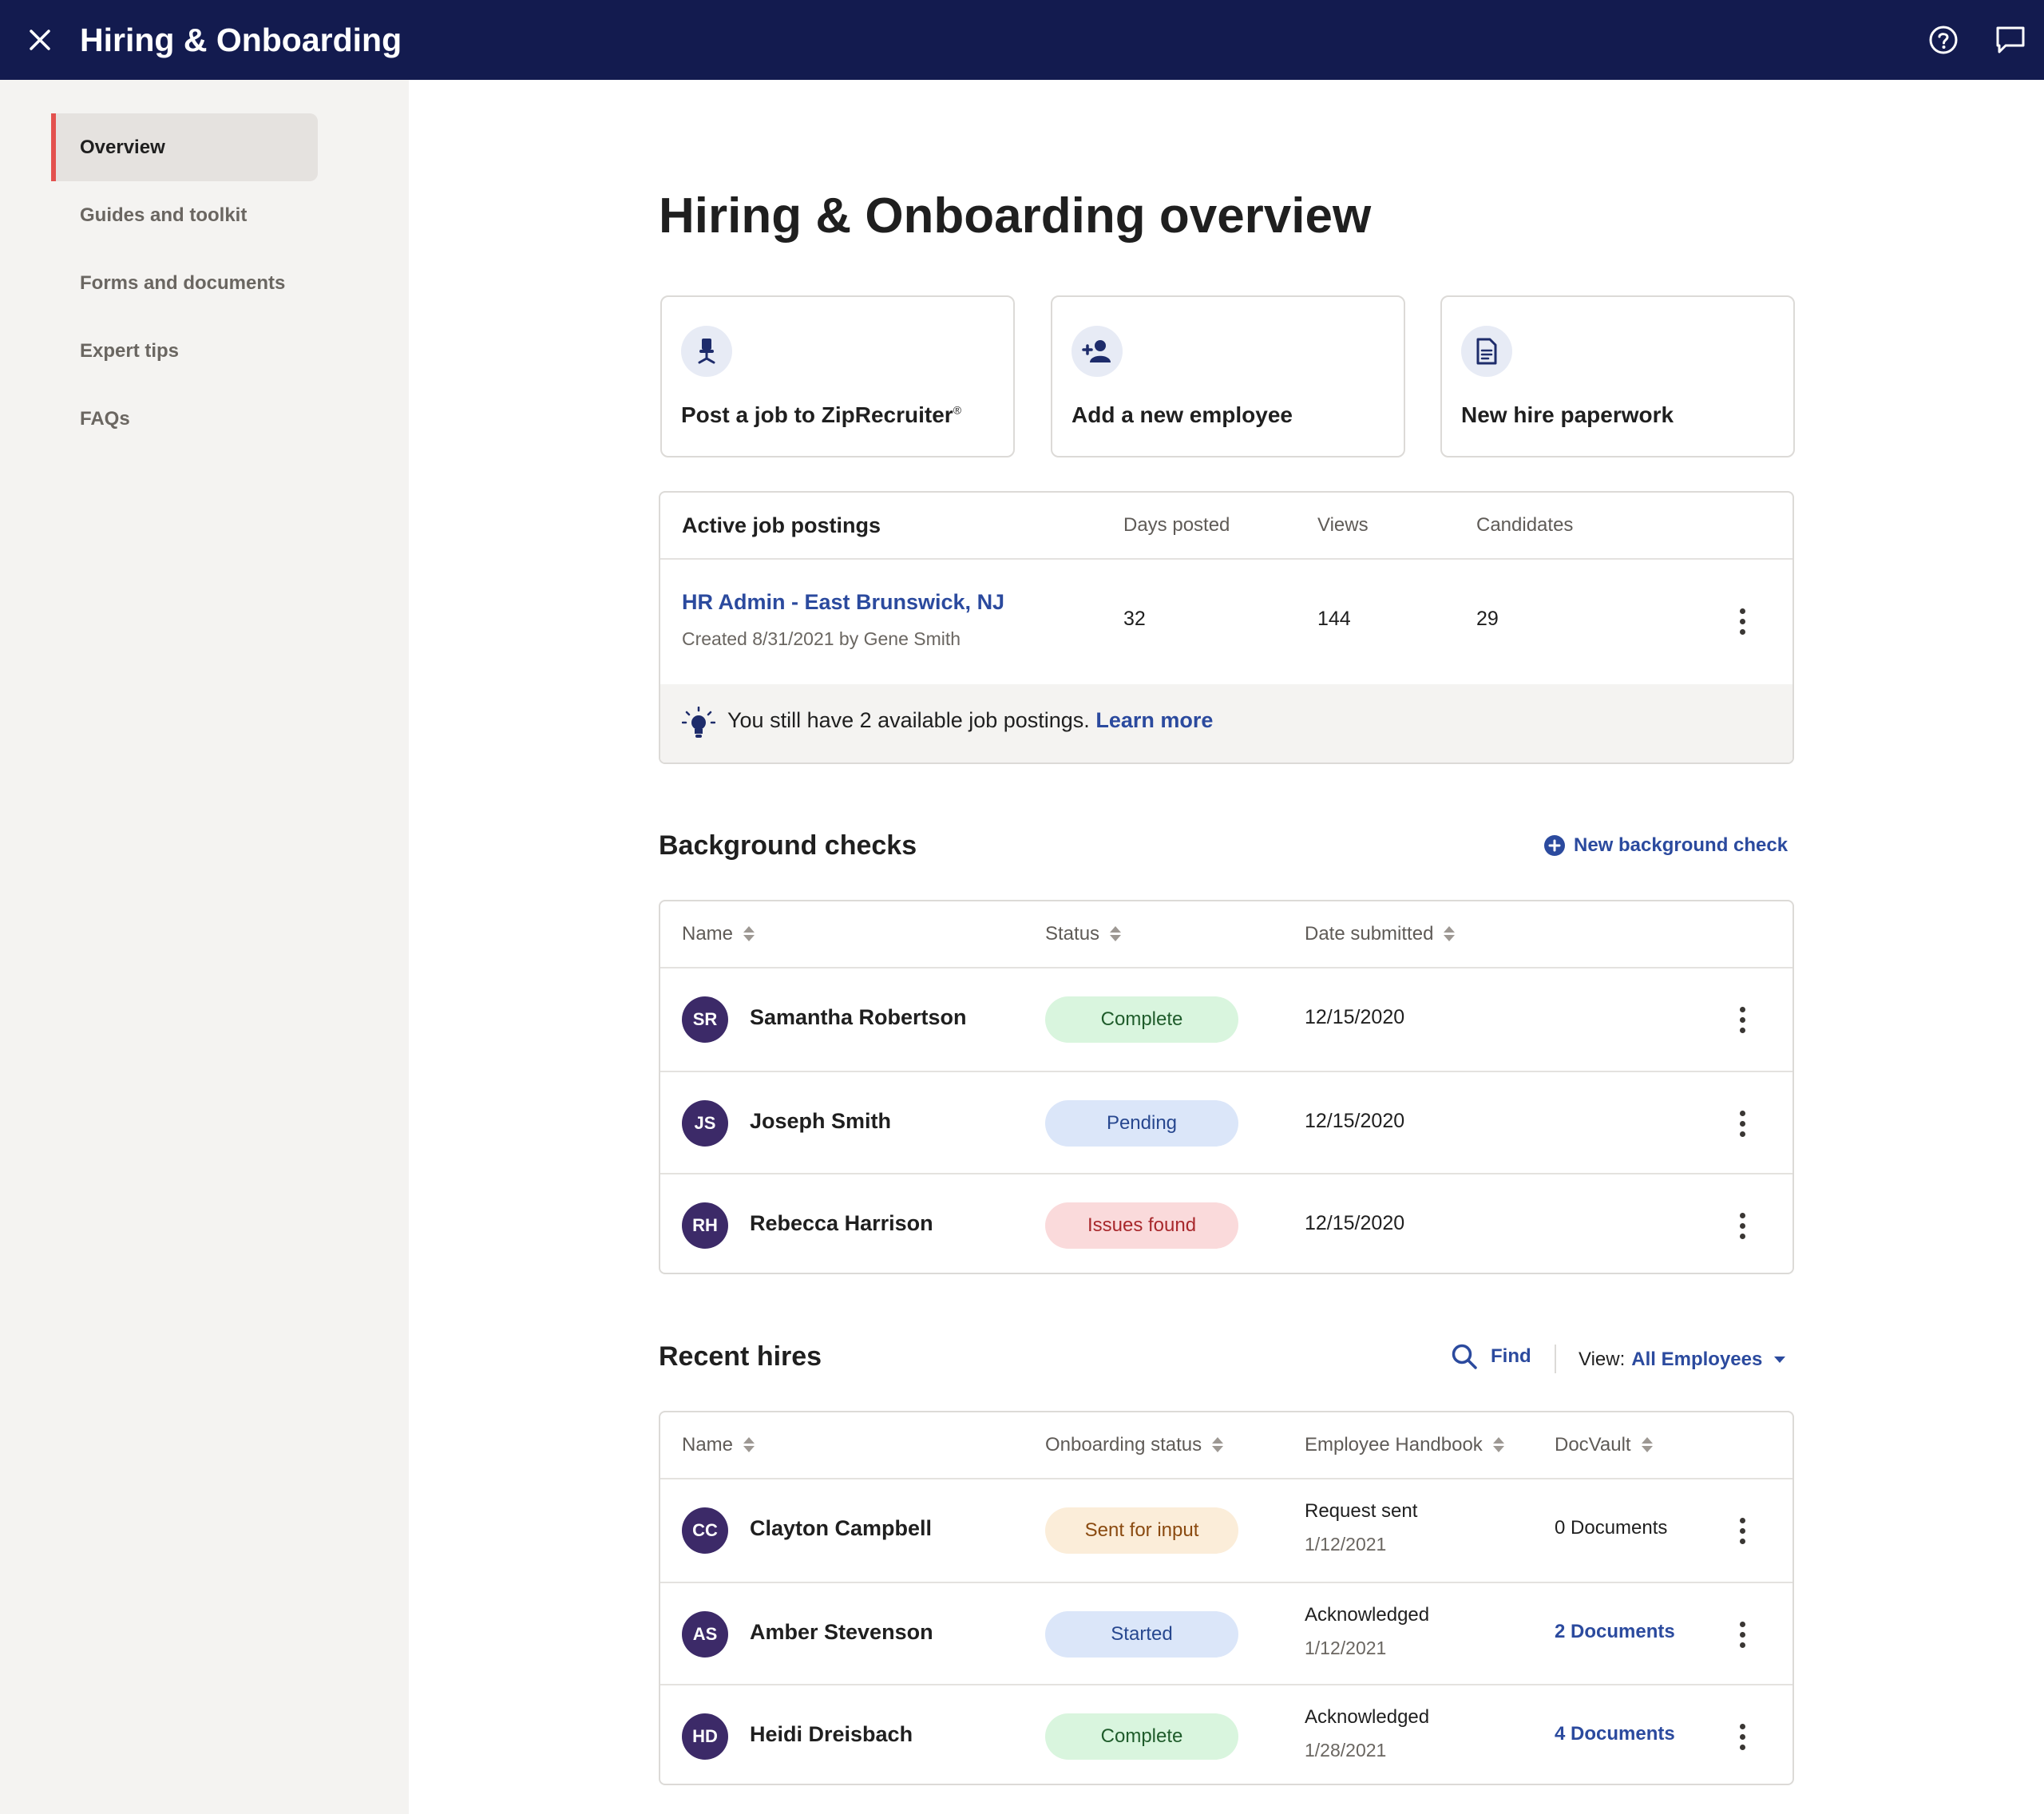  I want to click on view-value: All Employees, so click(1697, 1359).